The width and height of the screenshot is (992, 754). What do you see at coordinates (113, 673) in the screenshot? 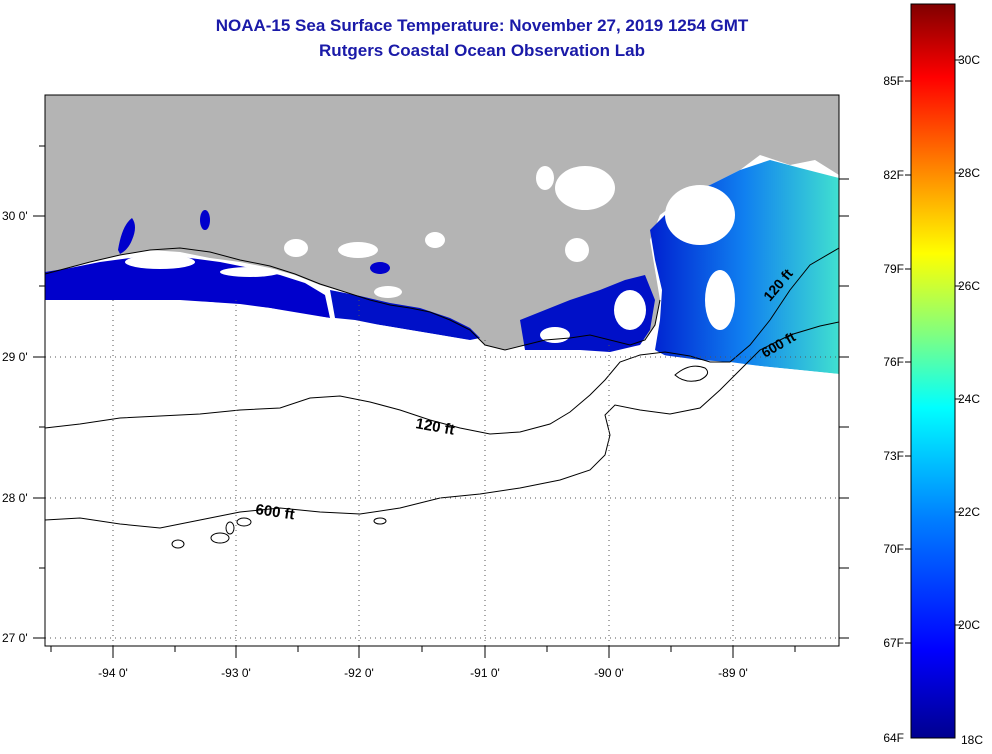
I see `lon-label: -94 0'` at bounding box center [113, 673].